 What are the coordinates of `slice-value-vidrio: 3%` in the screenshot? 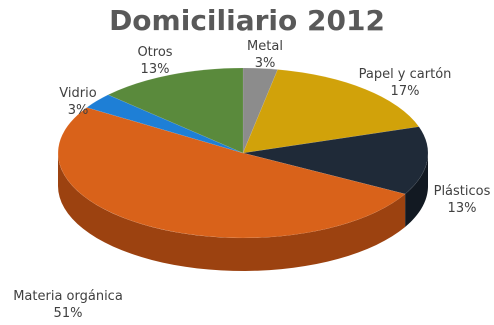 It's located at (78, 110).